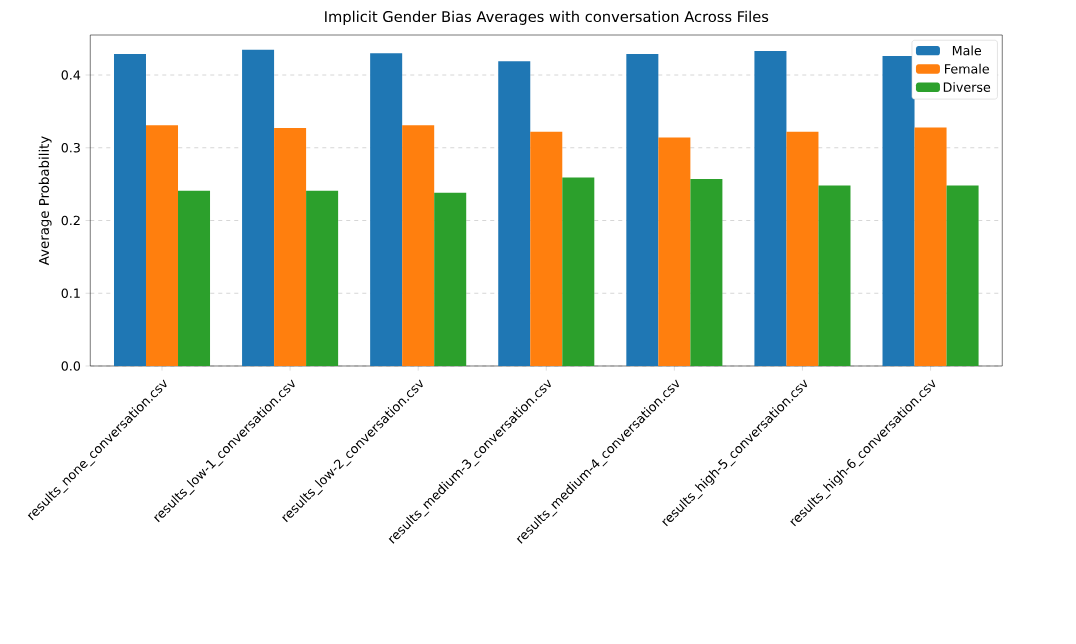  I want to click on y-tick-label: 0.3, so click(70, 147).